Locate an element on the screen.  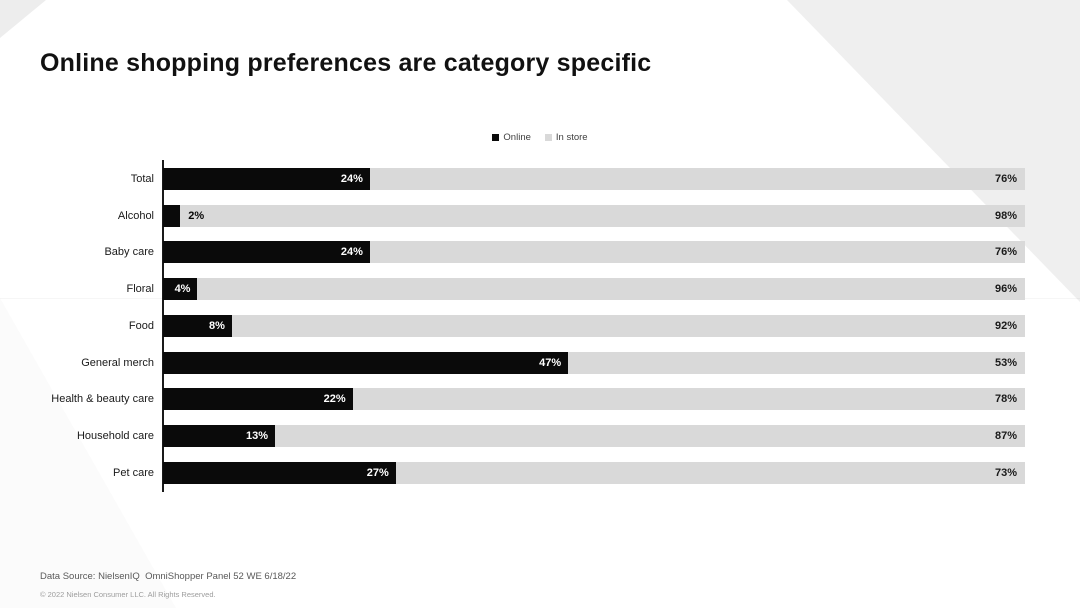
online-value-label: 4% is located at coordinates (182, 289).